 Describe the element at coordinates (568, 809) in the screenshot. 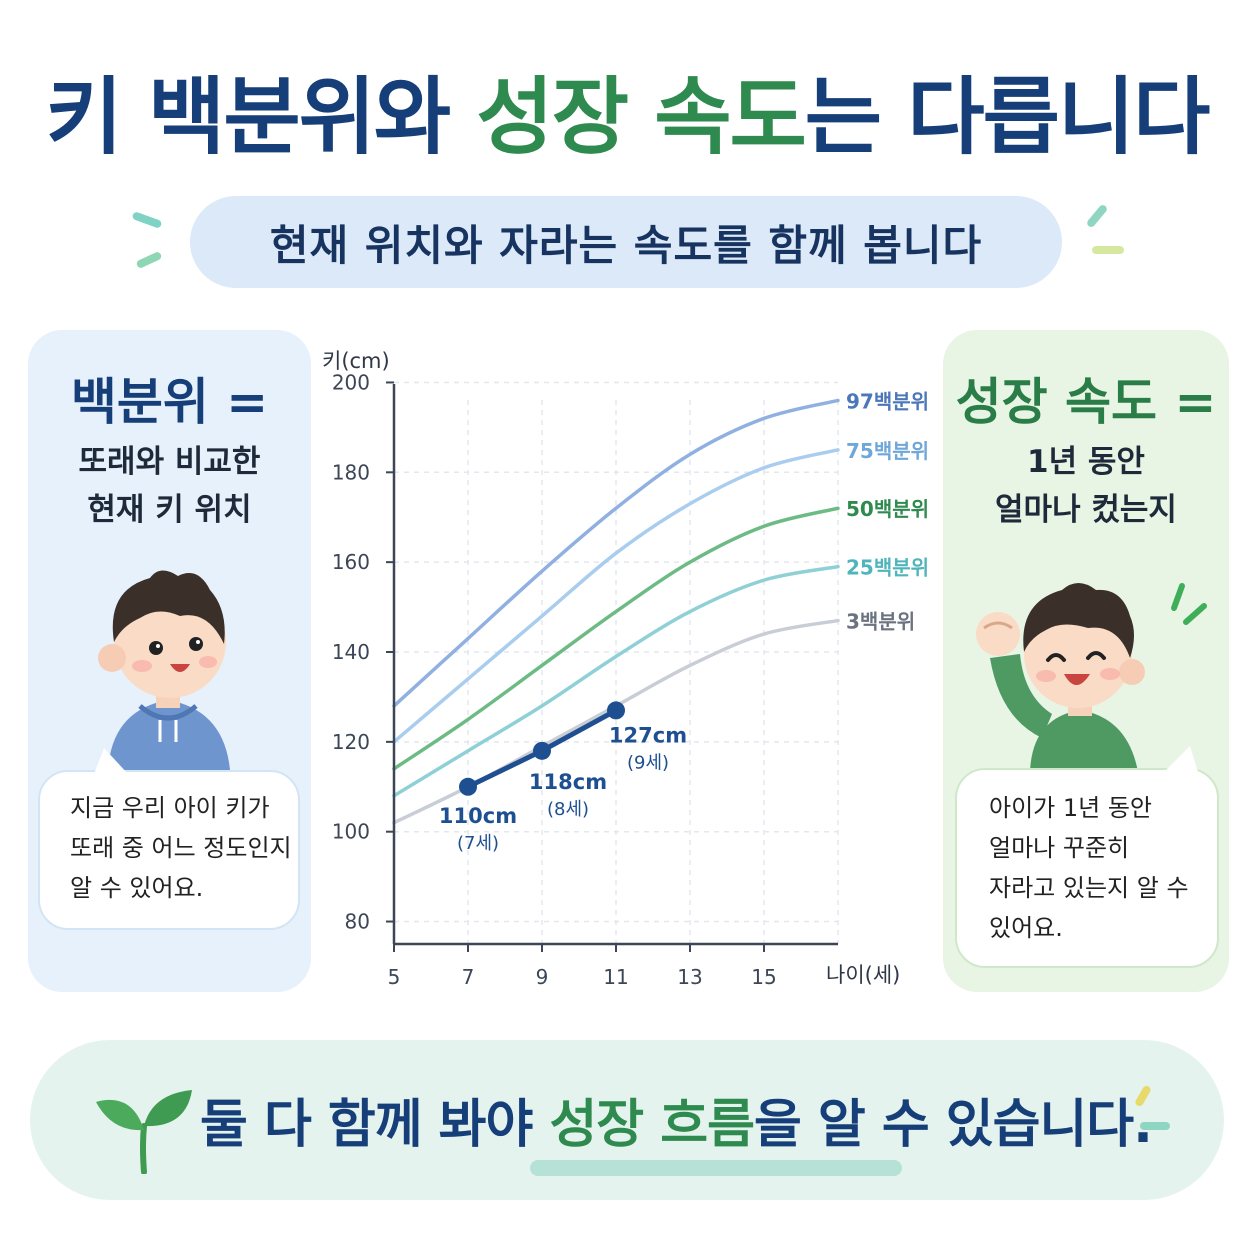

I see `child-age-label: (8세)` at that location.